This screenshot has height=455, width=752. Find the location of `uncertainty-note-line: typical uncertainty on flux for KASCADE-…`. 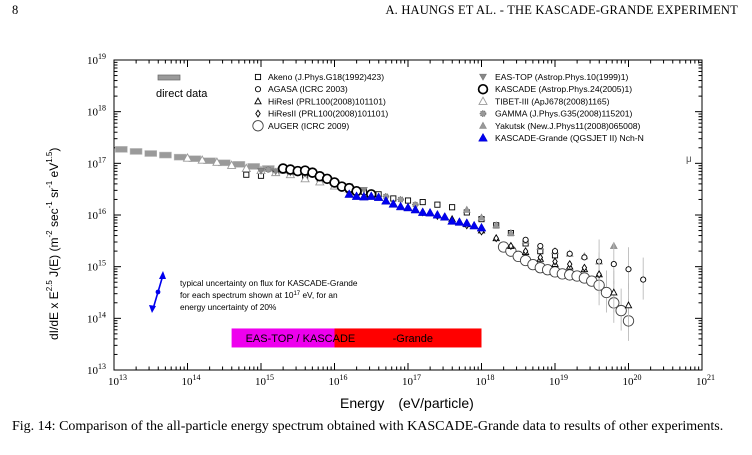

uncertainty-note-line: typical uncertainty on flux for KASCADE-… is located at coordinates (269, 283).